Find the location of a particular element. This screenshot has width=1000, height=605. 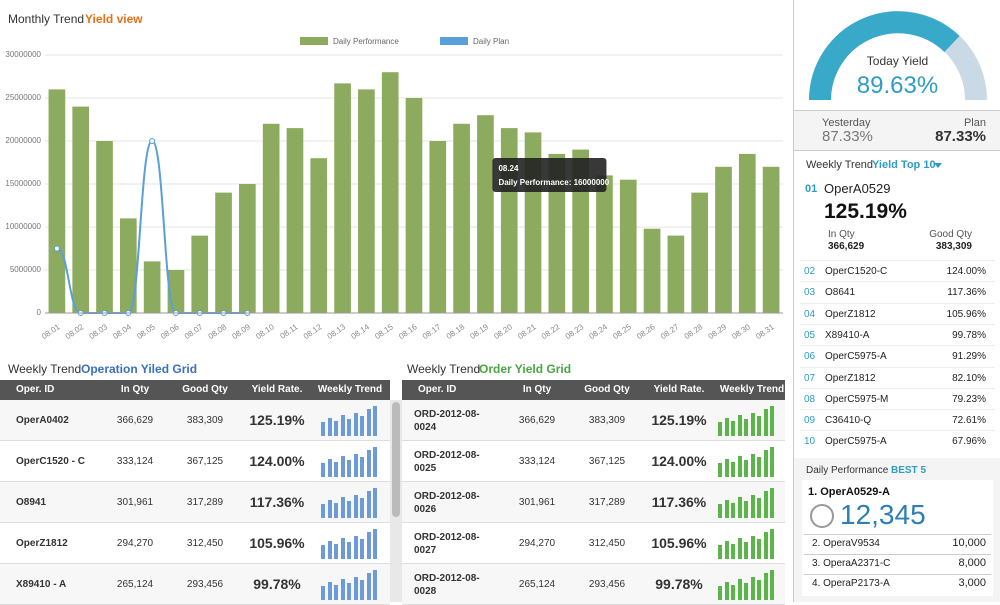

rank-value: 117.36% is located at coordinates (966, 293).